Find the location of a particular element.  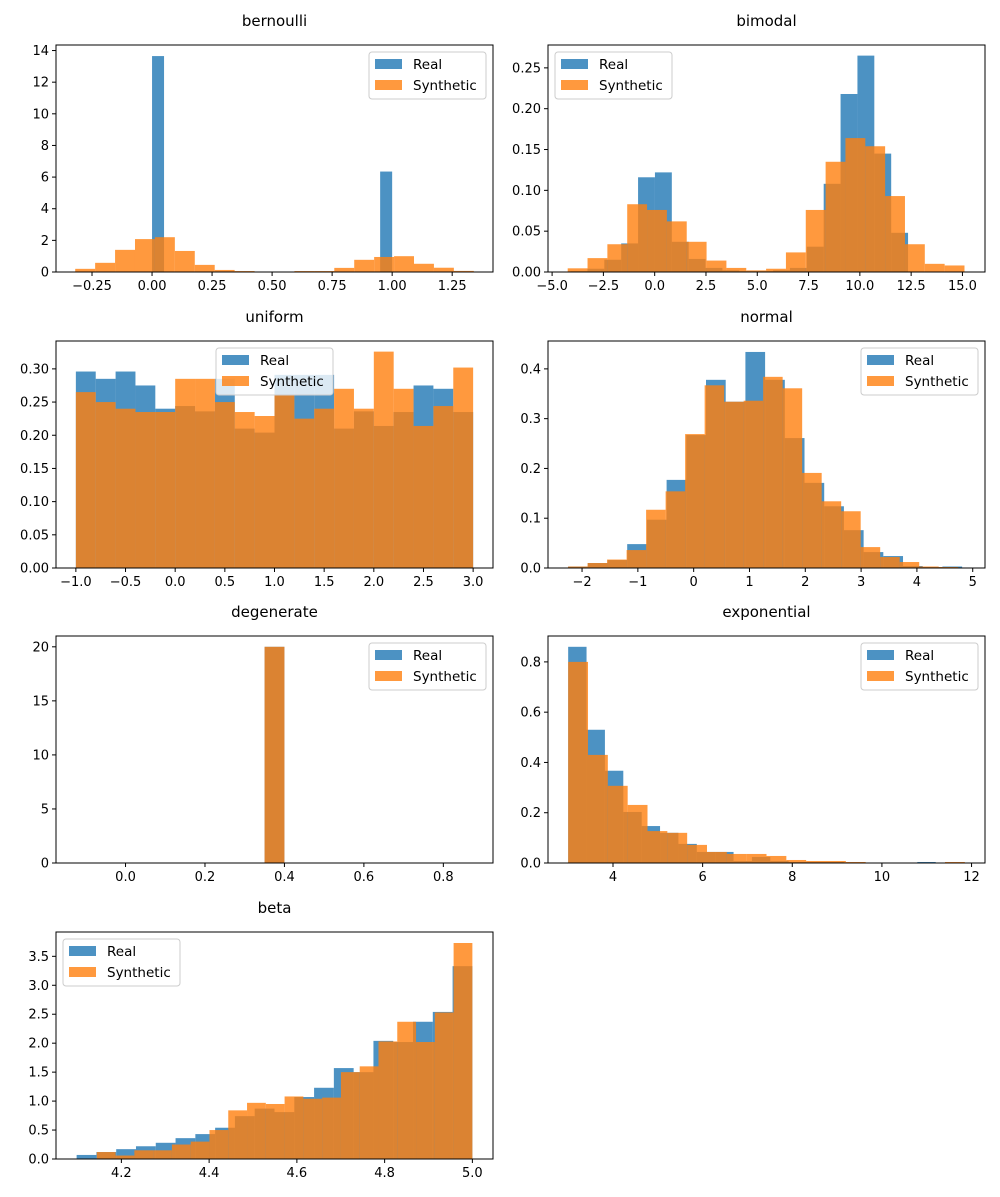

x-tick-label: 0.0 is located at coordinates (125, 877).